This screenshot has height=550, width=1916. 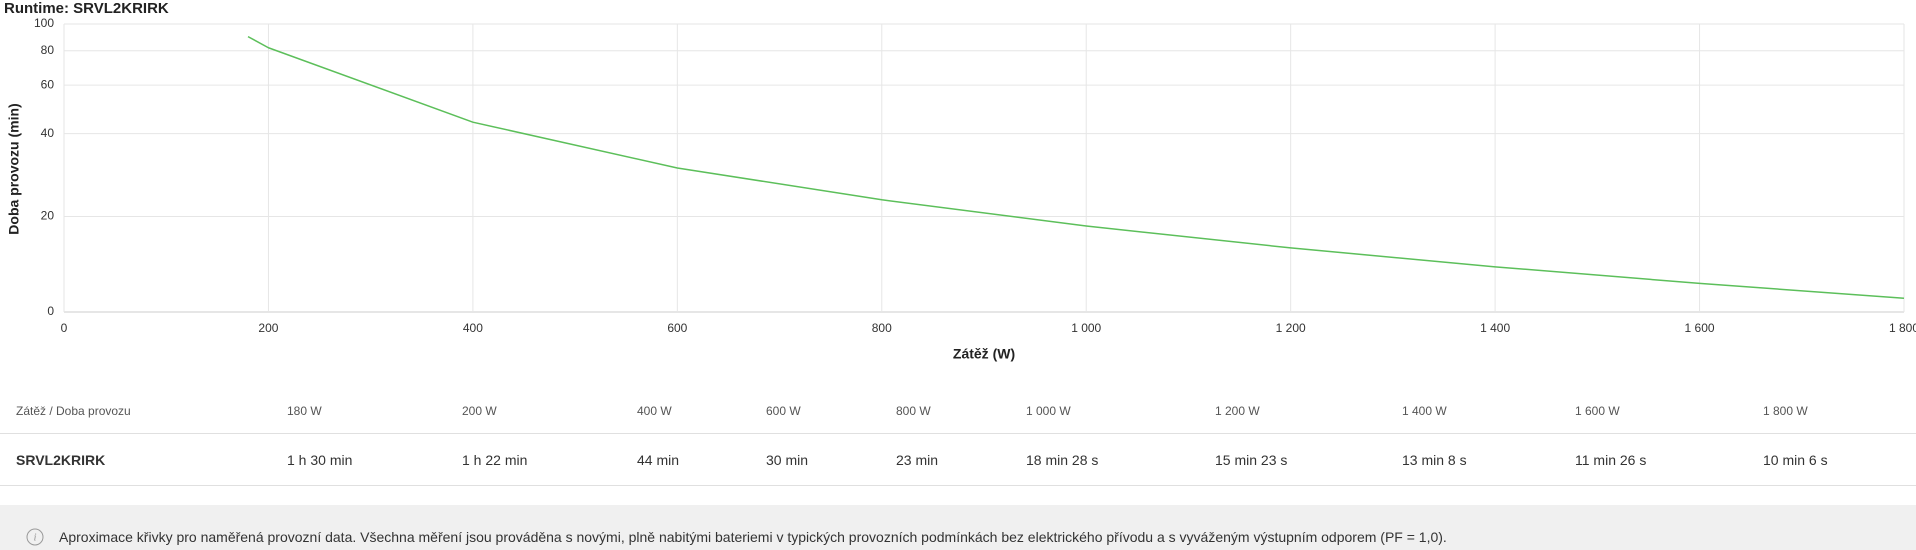 I want to click on table-cell: 11 min 26 s, so click(x=1611, y=460).